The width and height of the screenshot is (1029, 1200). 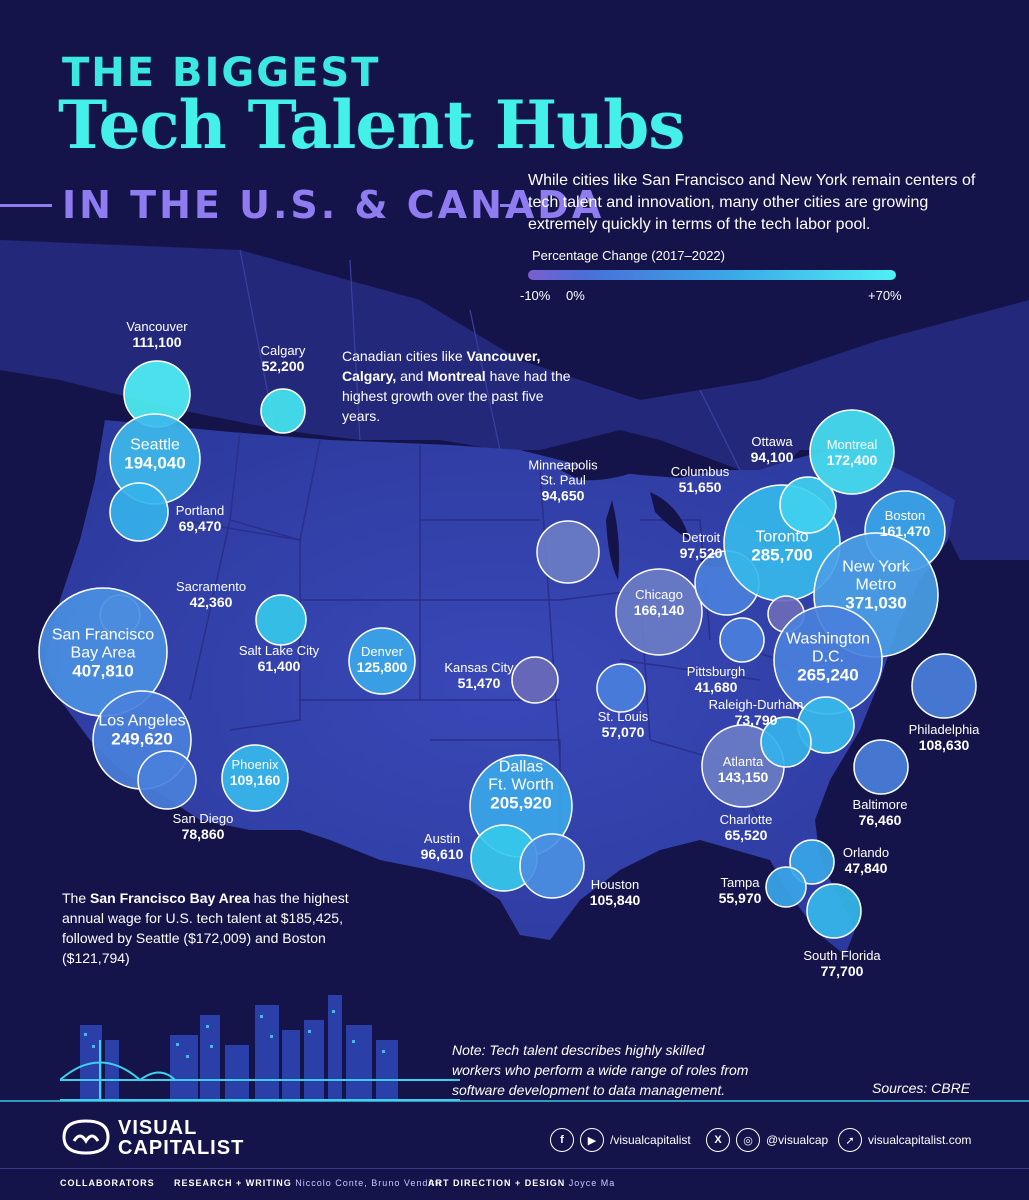 What do you see at coordinates (139, 512) in the screenshot?
I see `city-bubble-portland` at bounding box center [139, 512].